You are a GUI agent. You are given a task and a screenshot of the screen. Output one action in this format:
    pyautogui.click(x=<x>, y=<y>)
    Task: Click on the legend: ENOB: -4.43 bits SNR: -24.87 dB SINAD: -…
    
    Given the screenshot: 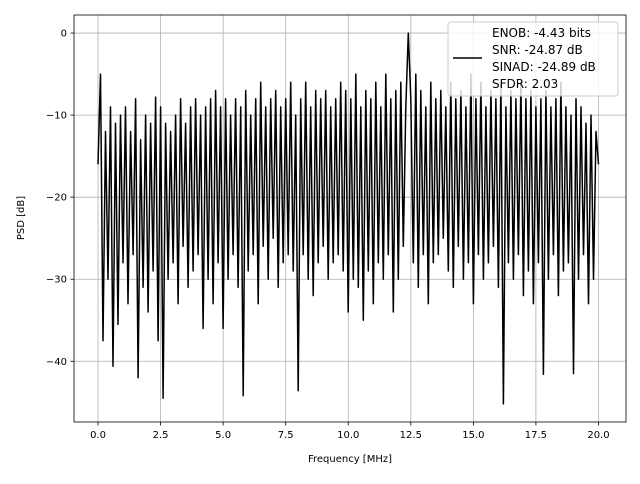 What is the action you would take?
    pyautogui.click(x=533, y=59)
    